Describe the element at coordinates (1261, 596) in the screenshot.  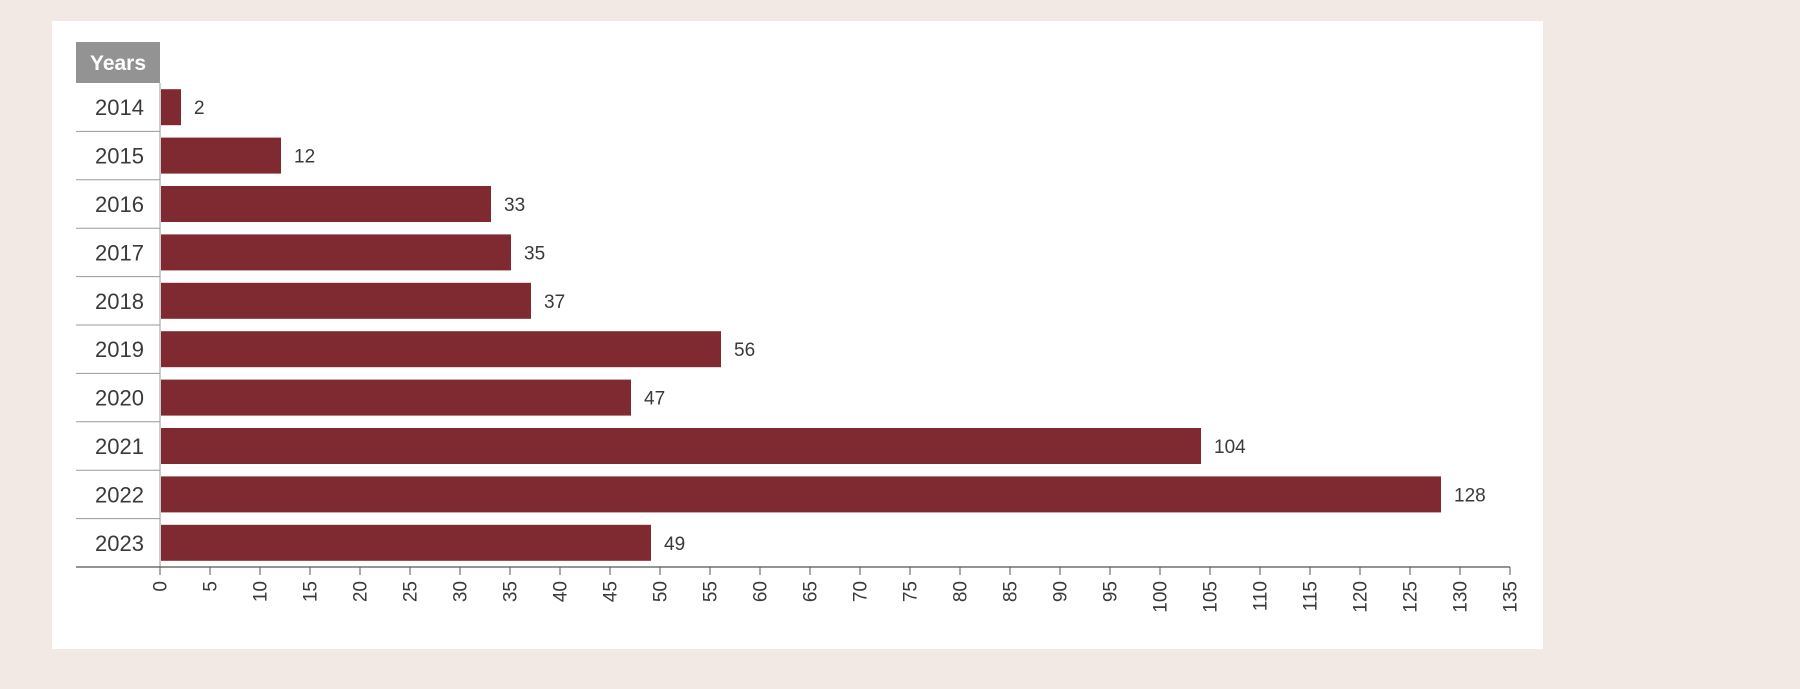
I see `x-tick-label: 110` at that location.